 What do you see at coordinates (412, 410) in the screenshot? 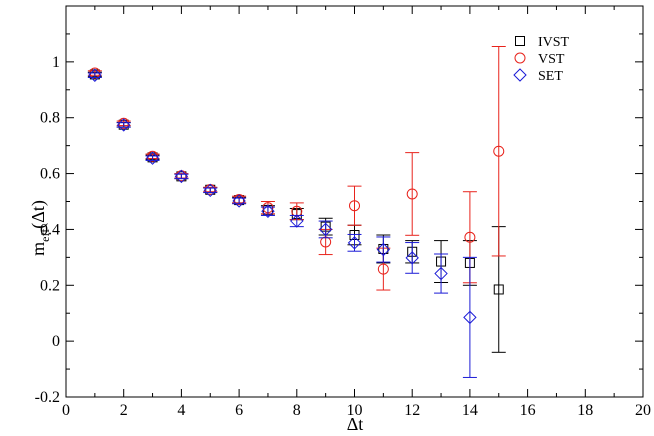
I see `x-tick-label: 12` at bounding box center [412, 410].